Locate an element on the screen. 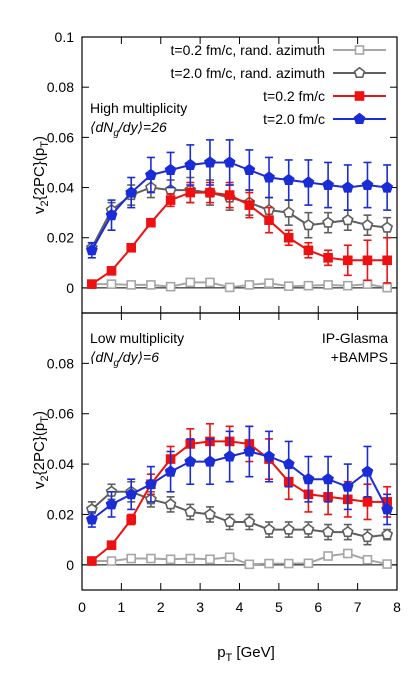 This screenshot has height=692, width=415. x-axis-title: pT [GeV] is located at coordinates (246, 654).